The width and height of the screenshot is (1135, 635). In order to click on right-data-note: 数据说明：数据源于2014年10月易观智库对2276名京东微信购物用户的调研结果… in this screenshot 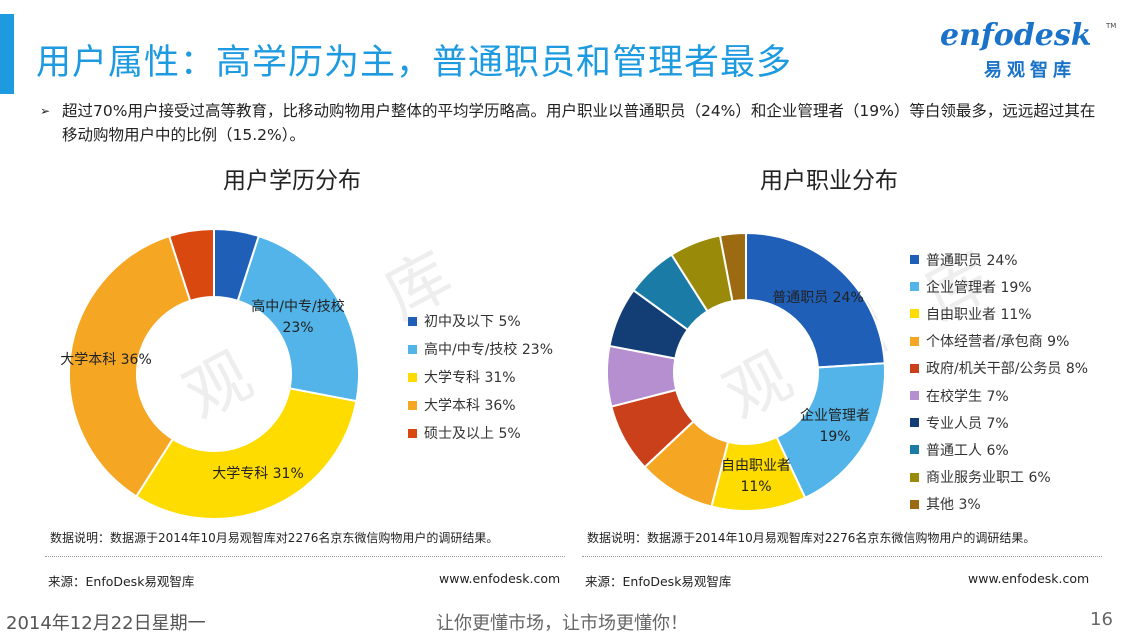, I will do `click(811, 538)`.